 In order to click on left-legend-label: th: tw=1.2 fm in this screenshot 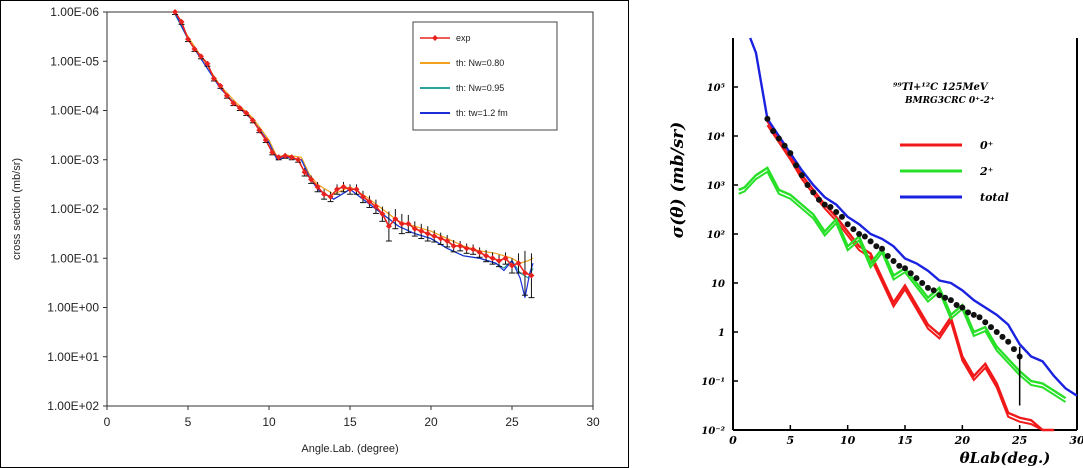, I will do `click(482, 113)`.